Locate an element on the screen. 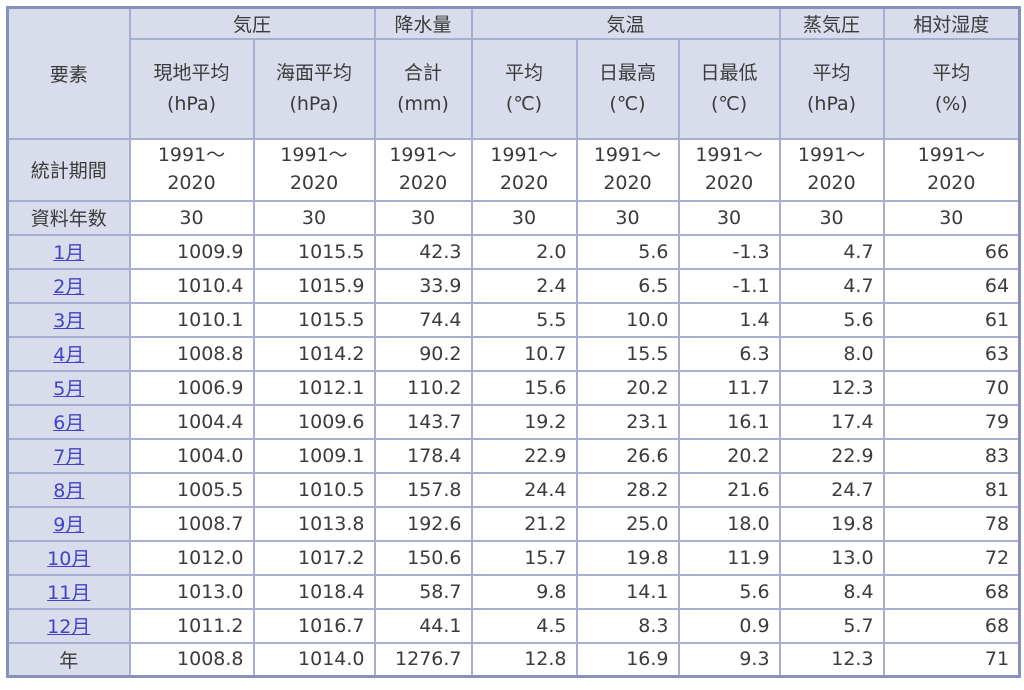  subheader-unit: (hPa) is located at coordinates (314, 103).